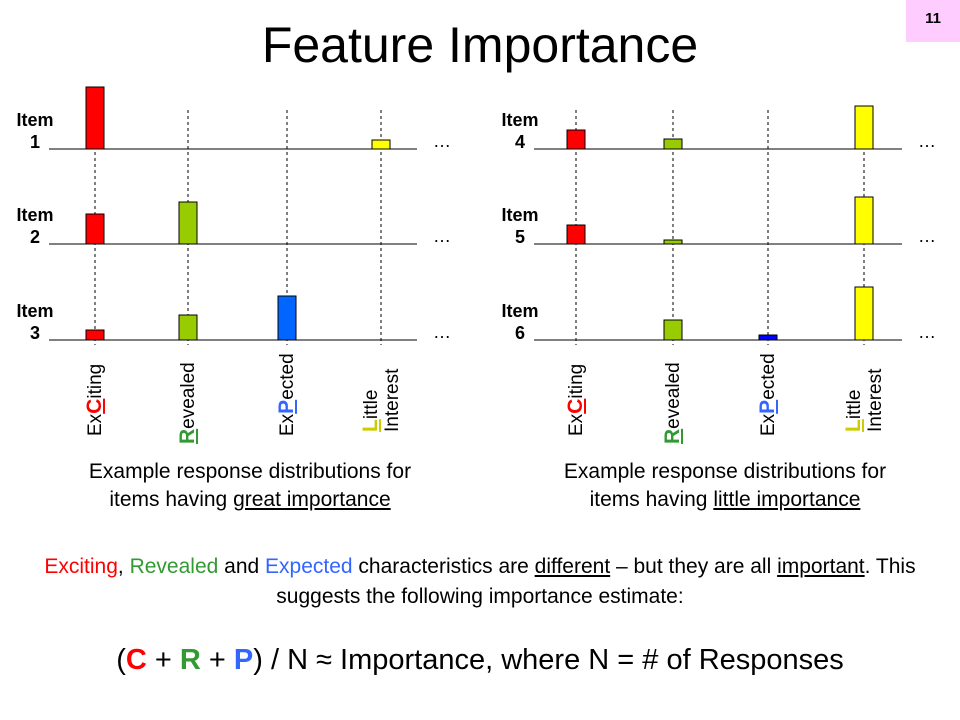 Image resolution: width=960 pixels, height=720 pixels. Describe the element at coordinates (381, 144) in the screenshot. I see `left-bar-item1-little` at that location.